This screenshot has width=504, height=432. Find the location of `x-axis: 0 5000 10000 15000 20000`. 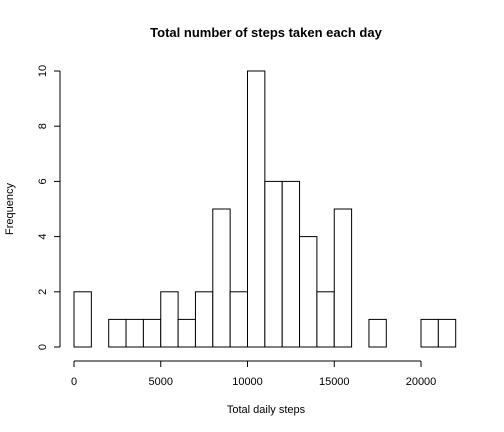

x-axis: 0 5000 10000 15000 20000 is located at coordinates (254, 374).